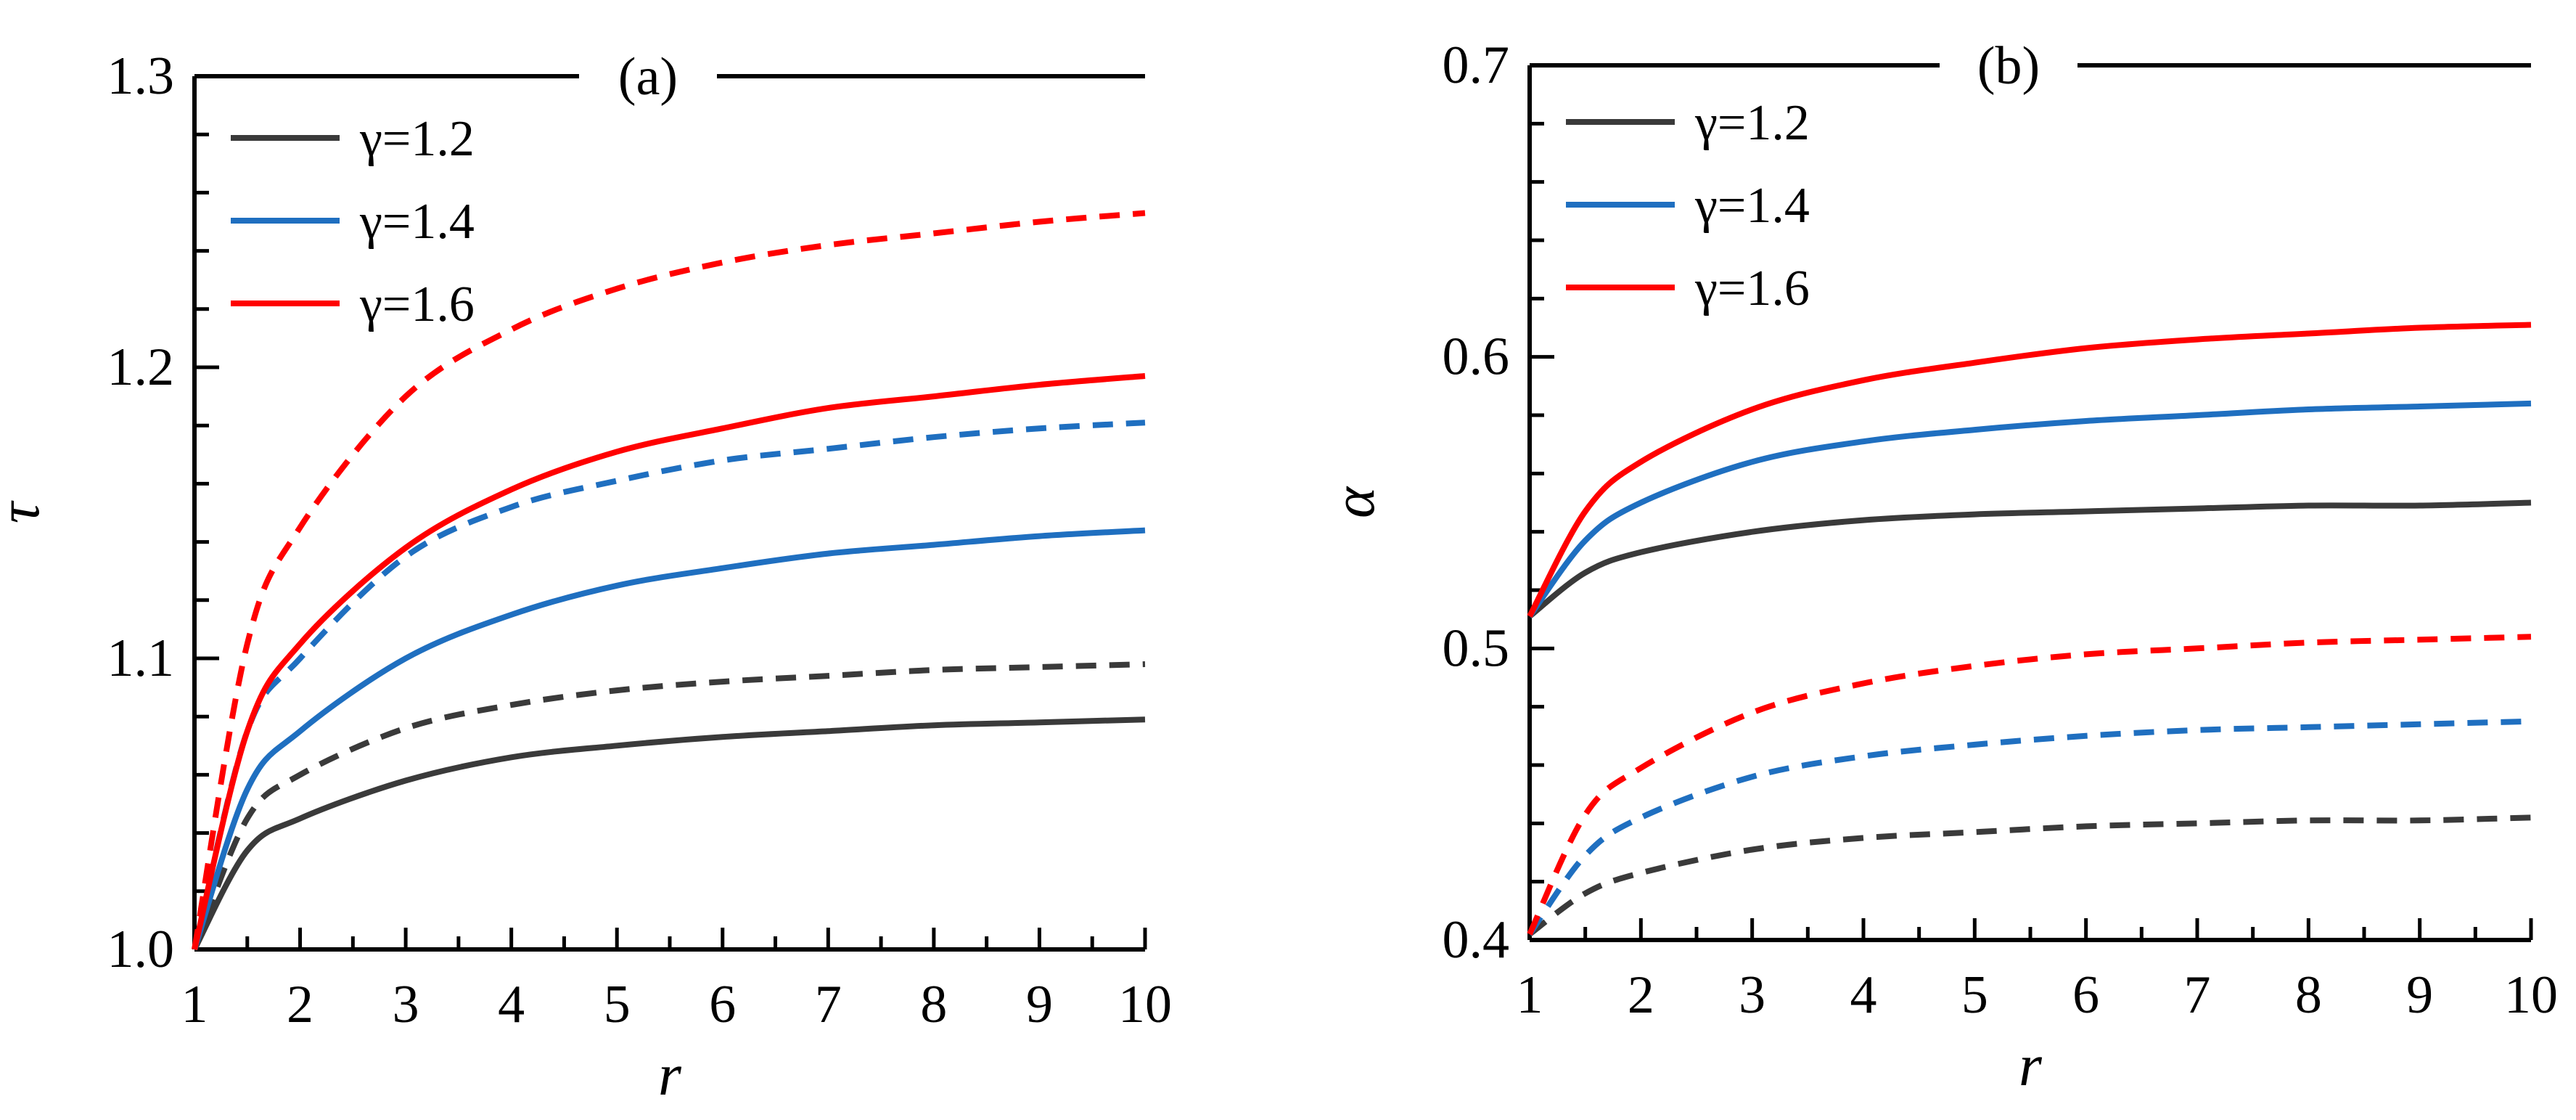  I want to click on panel-tag: (a), so click(648, 77).